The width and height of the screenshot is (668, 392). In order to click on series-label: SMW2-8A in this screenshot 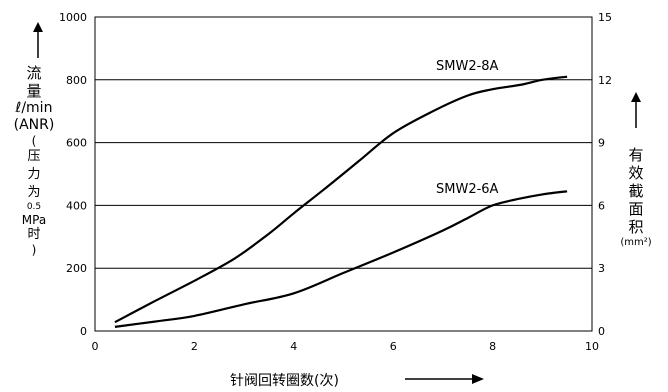, I will do `click(467, 66)`.